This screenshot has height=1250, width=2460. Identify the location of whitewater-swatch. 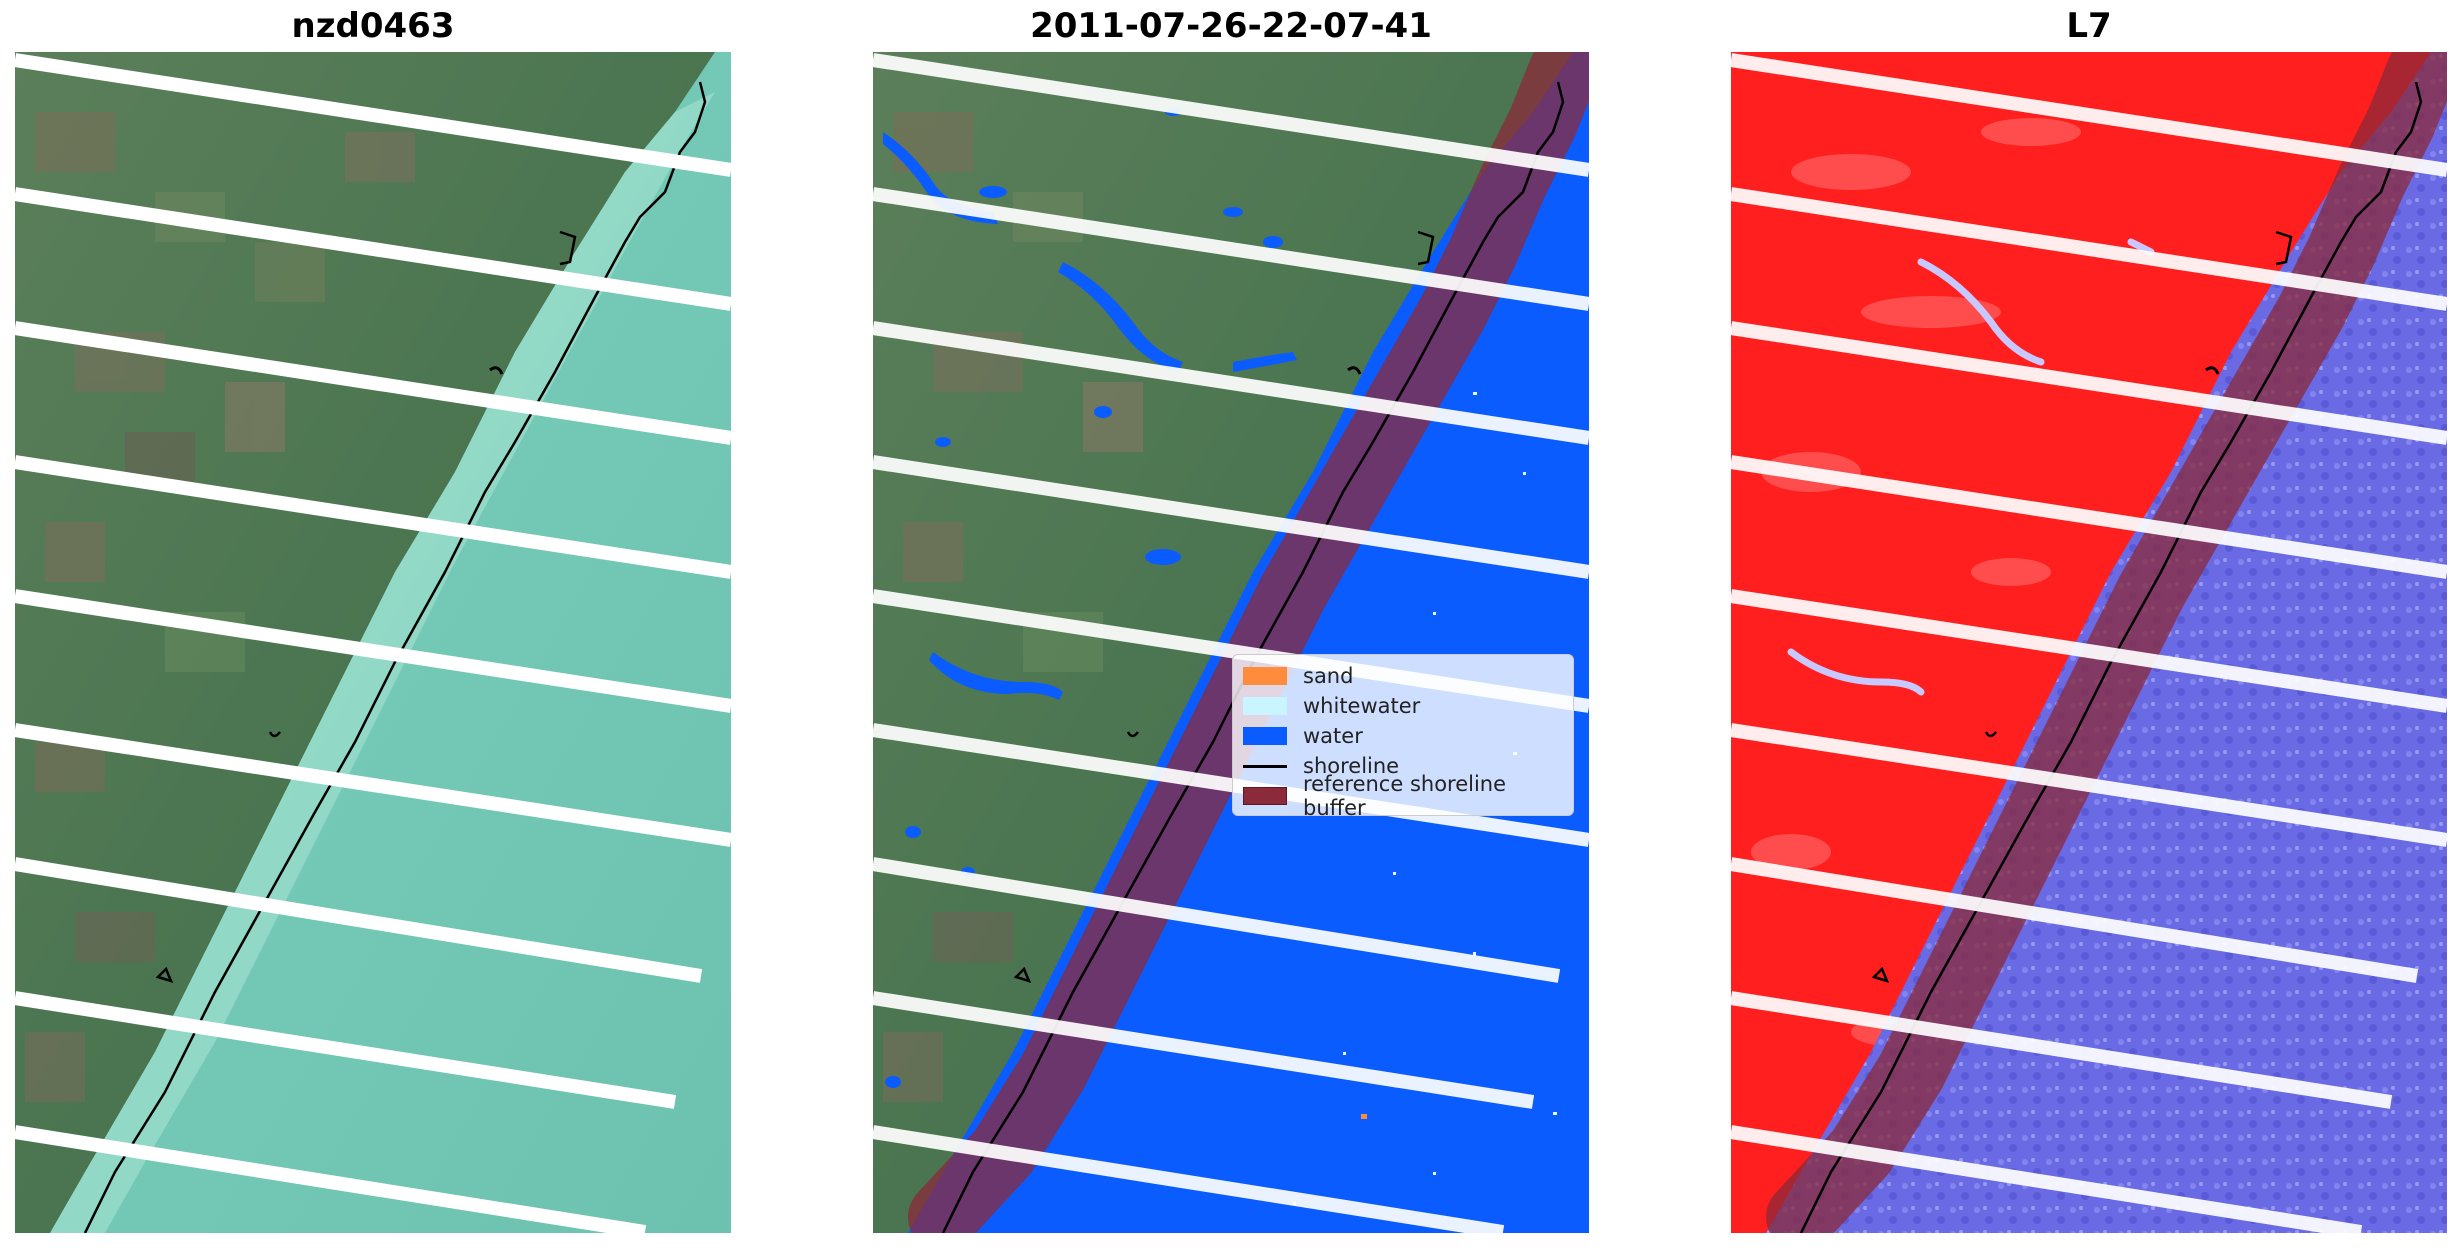
(1265, 706).